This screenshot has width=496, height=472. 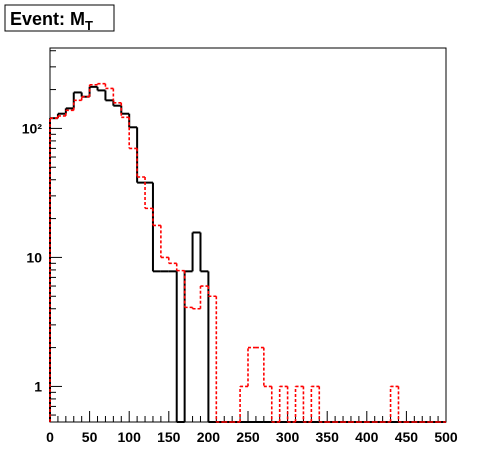 I want to click on chart-title: Event: MT, so click(x=51, y=21).